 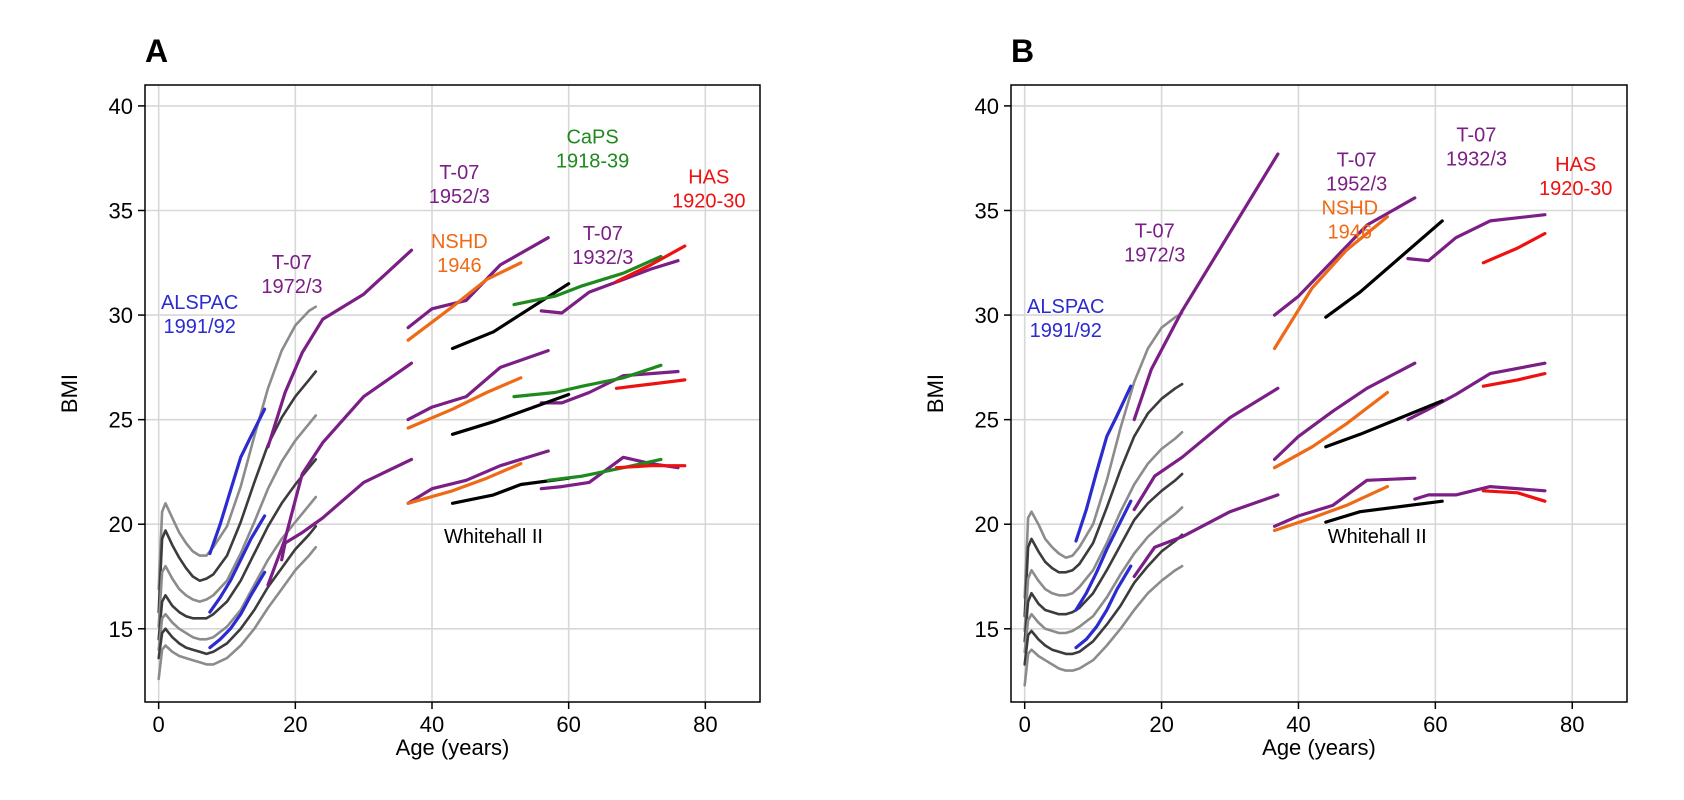 I want to click on x-tick-label: 20, so click(x=1161, y=724).